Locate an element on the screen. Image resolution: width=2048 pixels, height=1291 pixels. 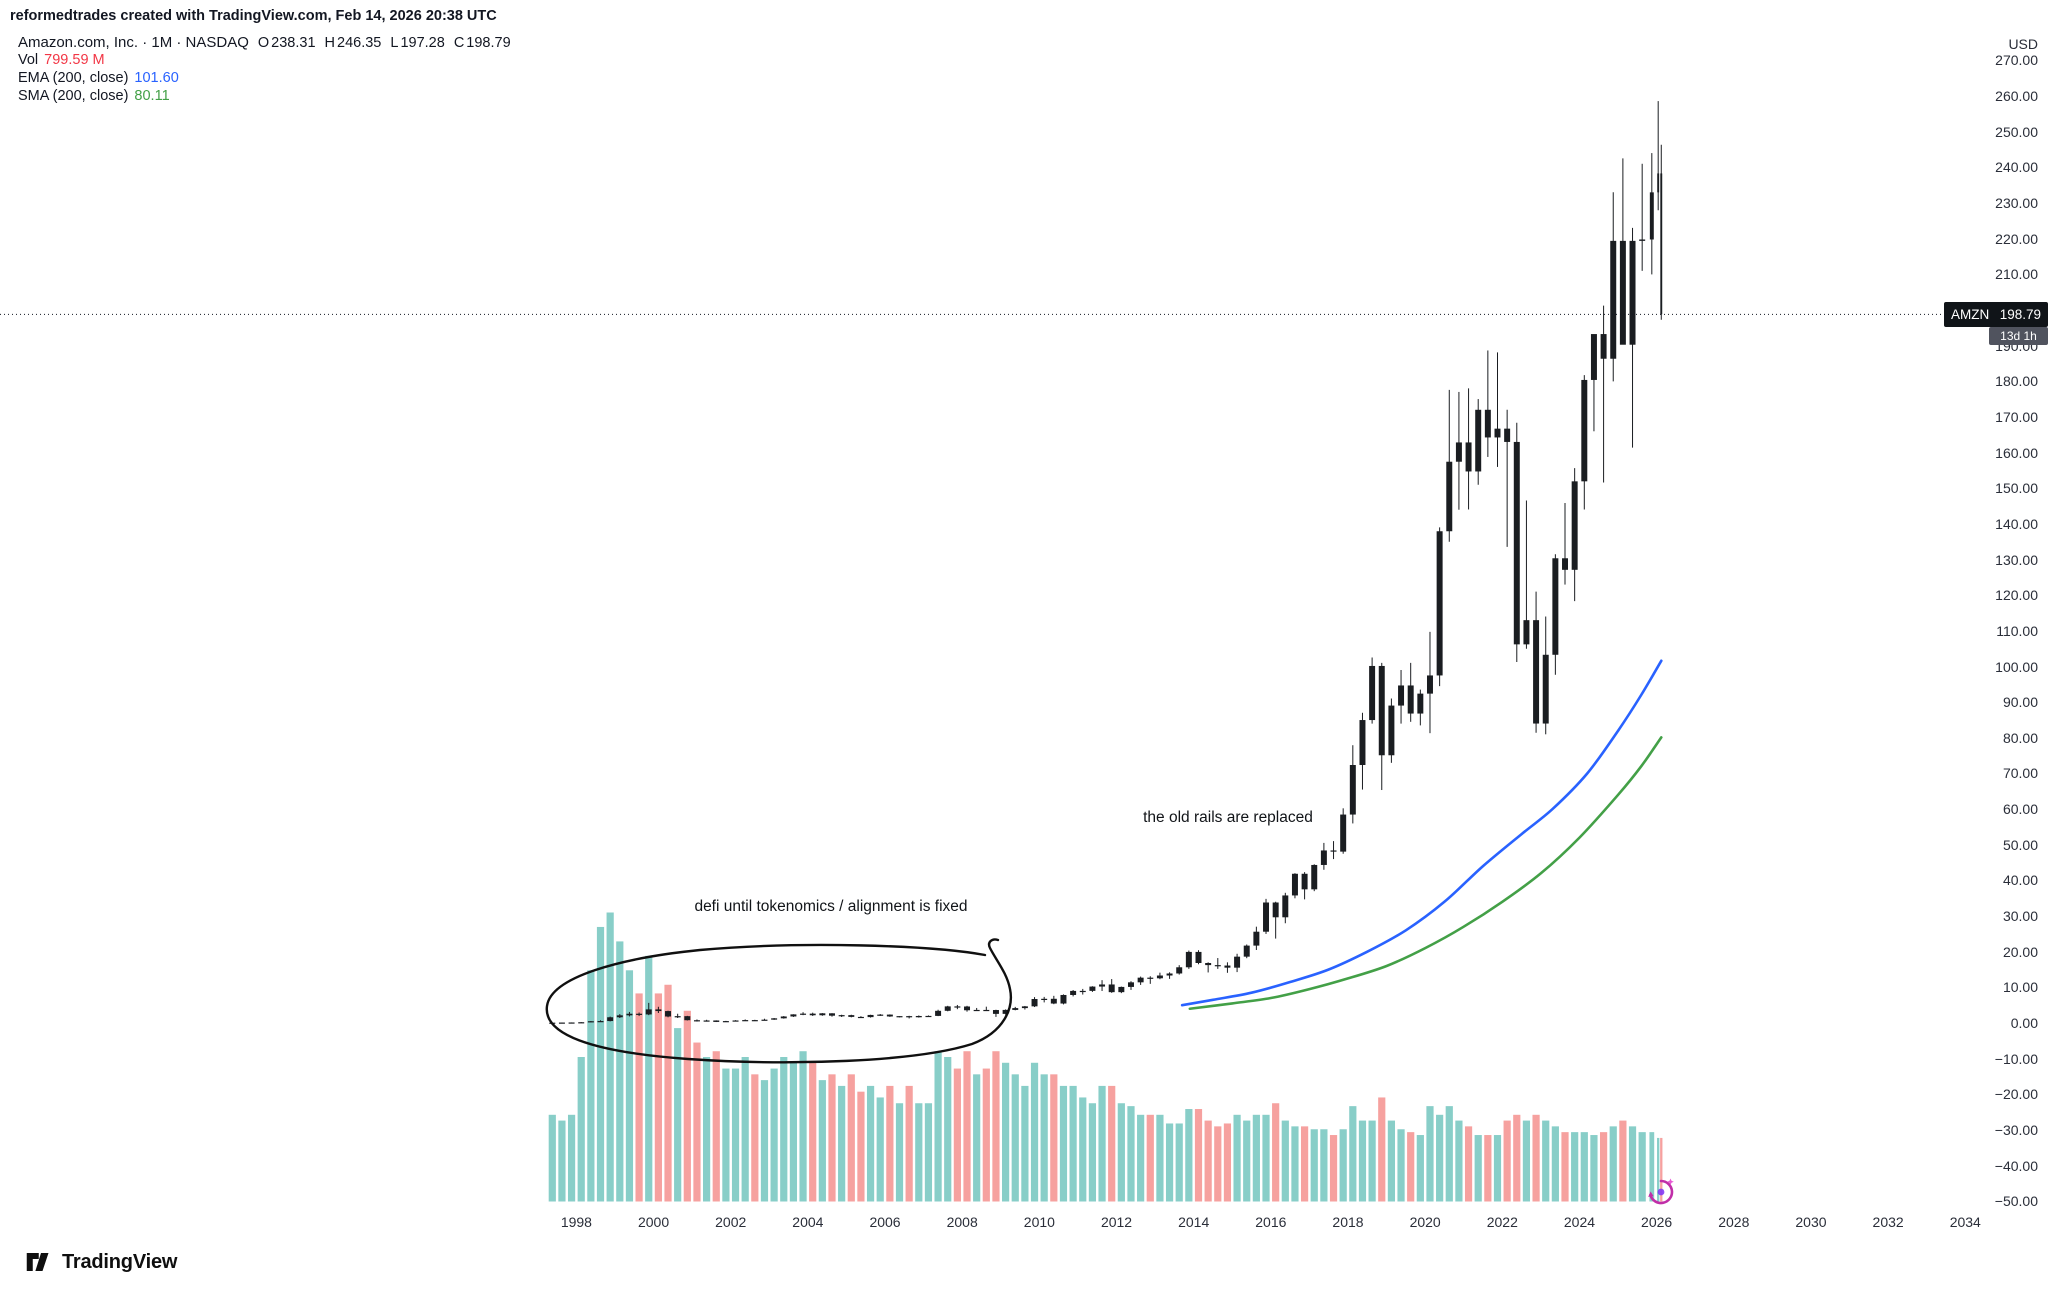
volume-layer is located at coordinates (1105, 1057).